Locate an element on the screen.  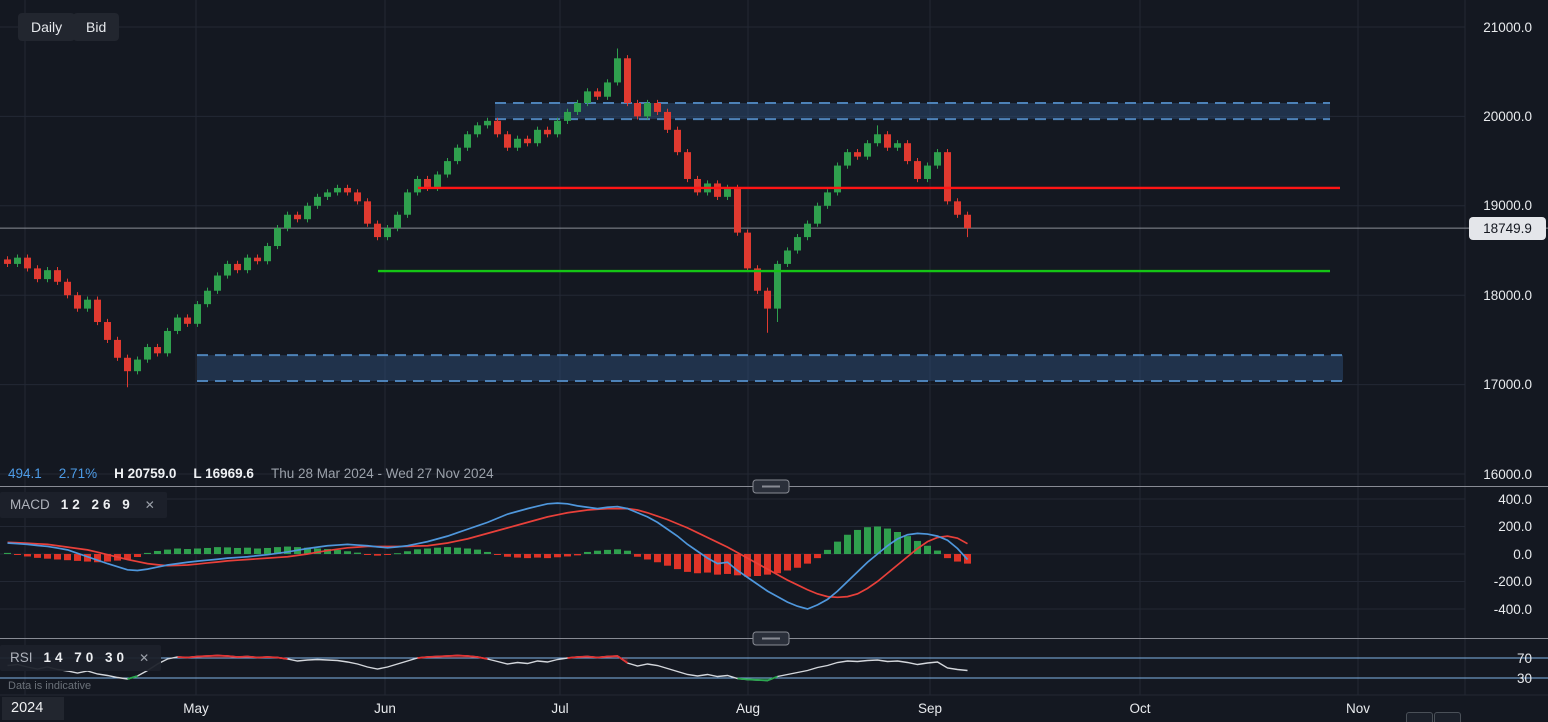
price-type-button: Bid is located at coordinates (96, 27).